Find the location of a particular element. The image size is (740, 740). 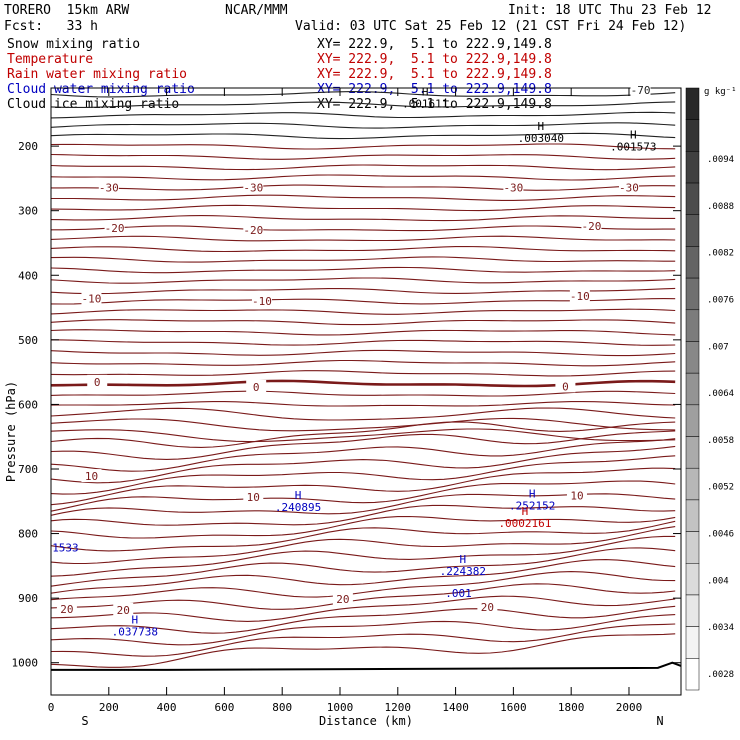

init-time: Init: 18 UTC Thu 23 Feb 12 is located at coordinates (610, 10).